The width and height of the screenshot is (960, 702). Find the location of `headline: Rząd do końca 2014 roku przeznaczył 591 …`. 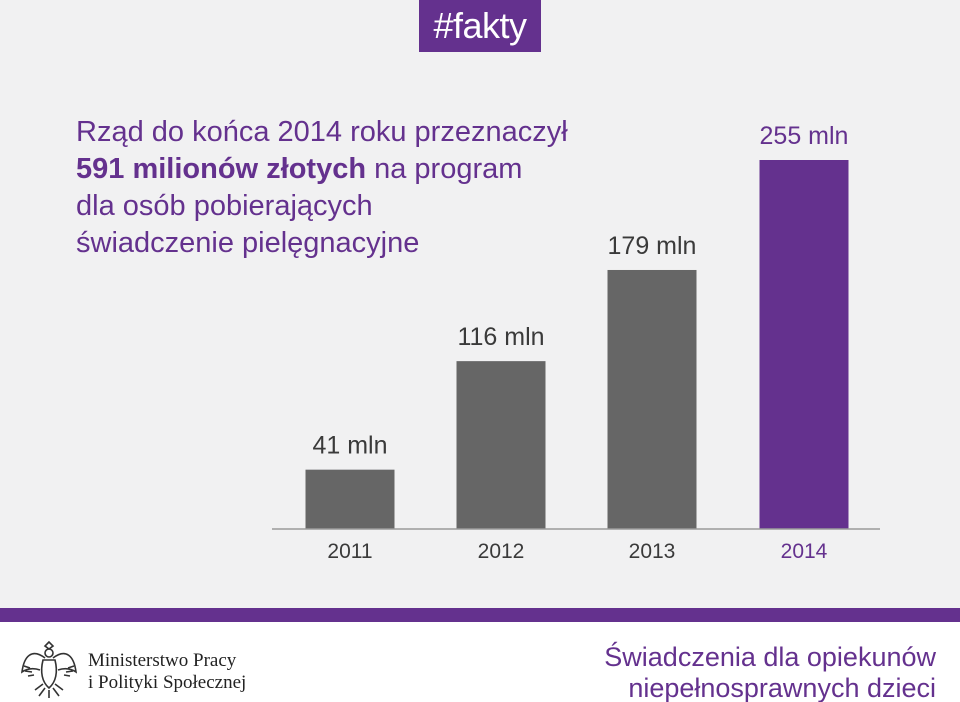

headline: Rząd do końca 2014 roku przeznaczył 591 … is located at coordinates (336, 188).